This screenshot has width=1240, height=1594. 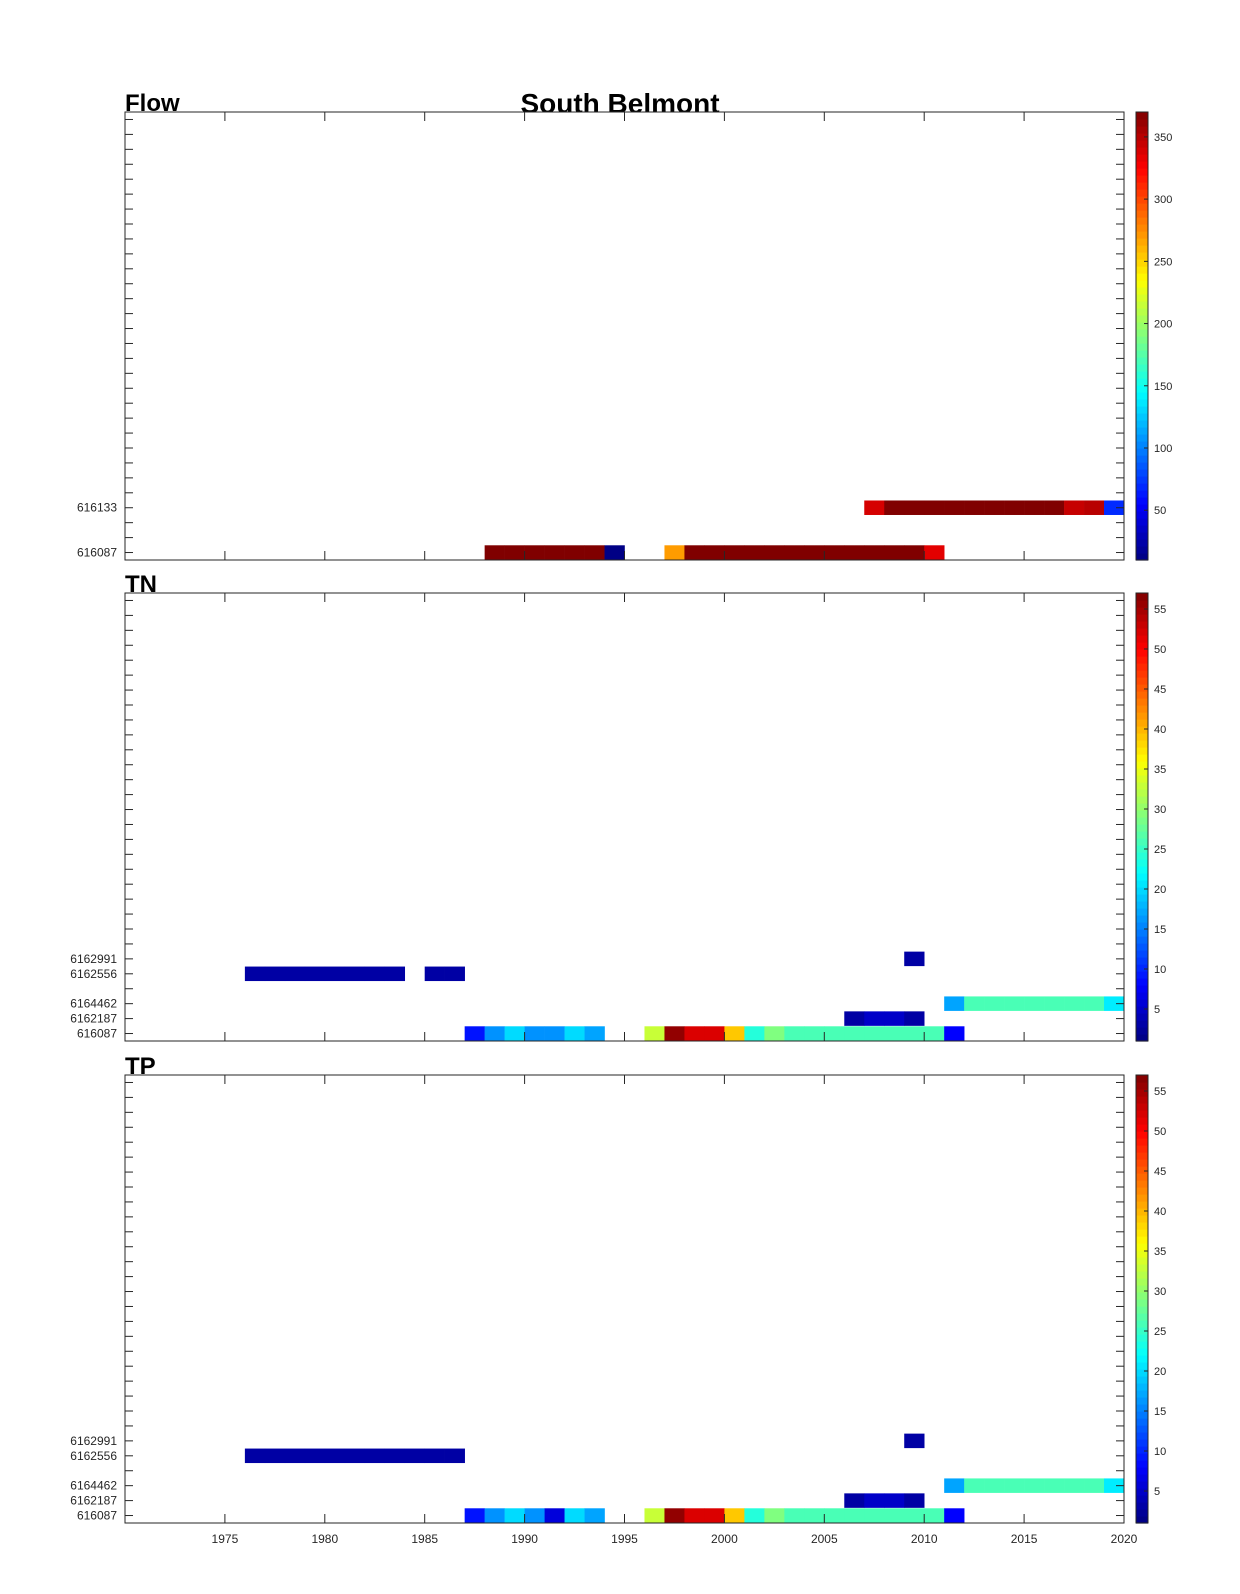 I want to click on colorbar-tick-label: 350, so click(x=1163, y=138).